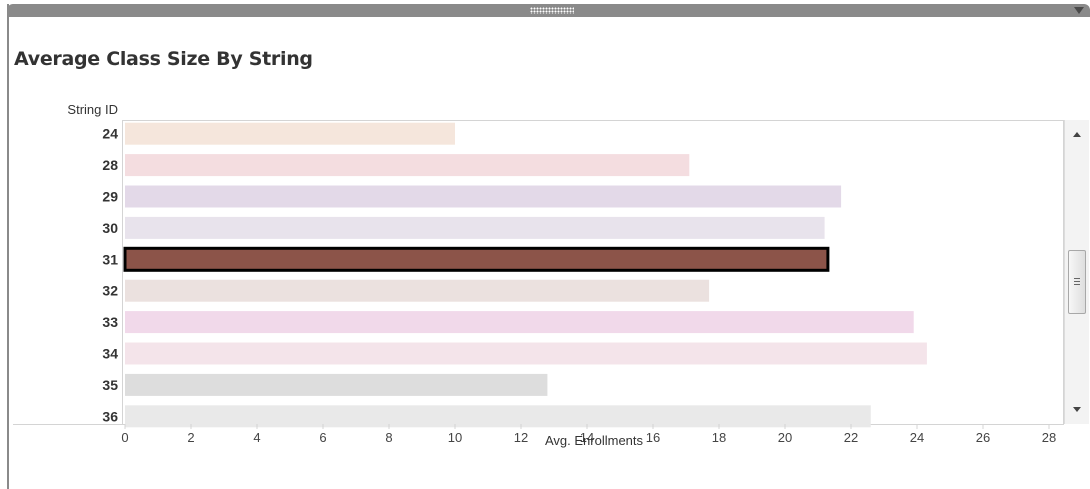  Describe the element at coordinates (110, 197) in the screenshot. I see `category-label-29: 29` at that location.